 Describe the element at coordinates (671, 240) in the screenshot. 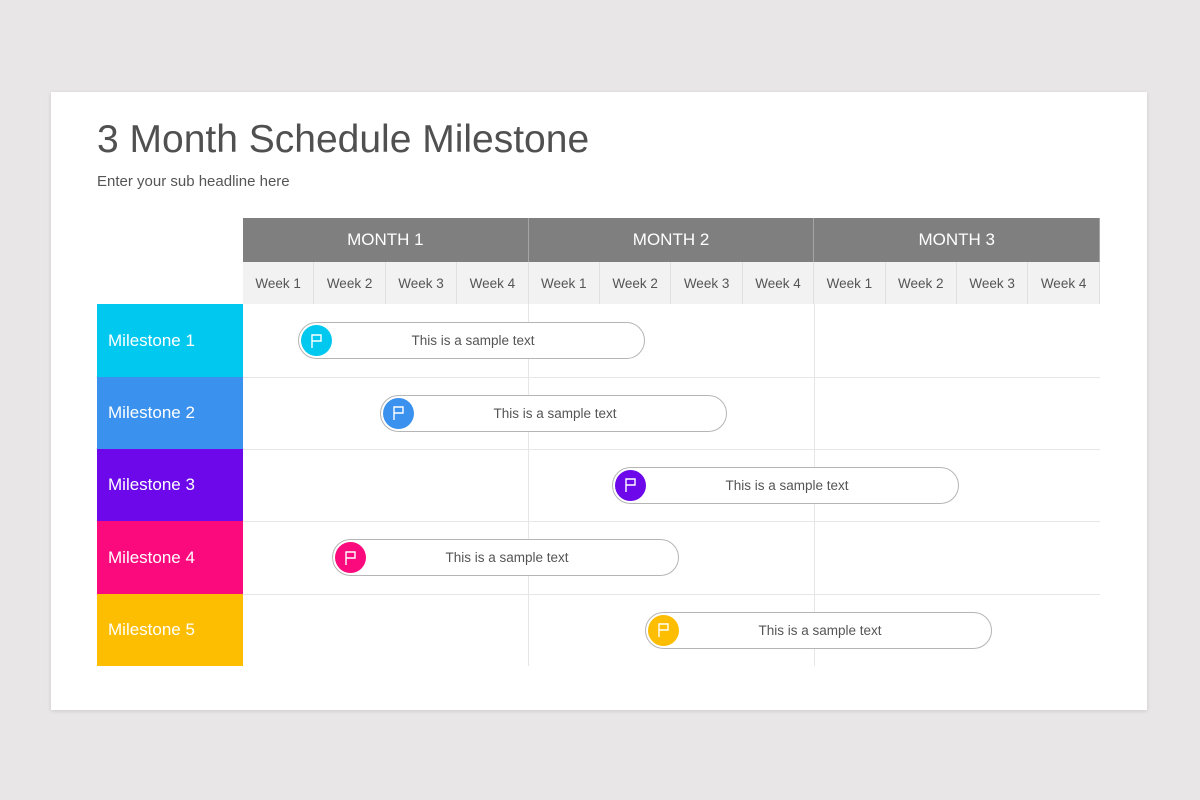

I see `month-header: MONTH 2` at that location.